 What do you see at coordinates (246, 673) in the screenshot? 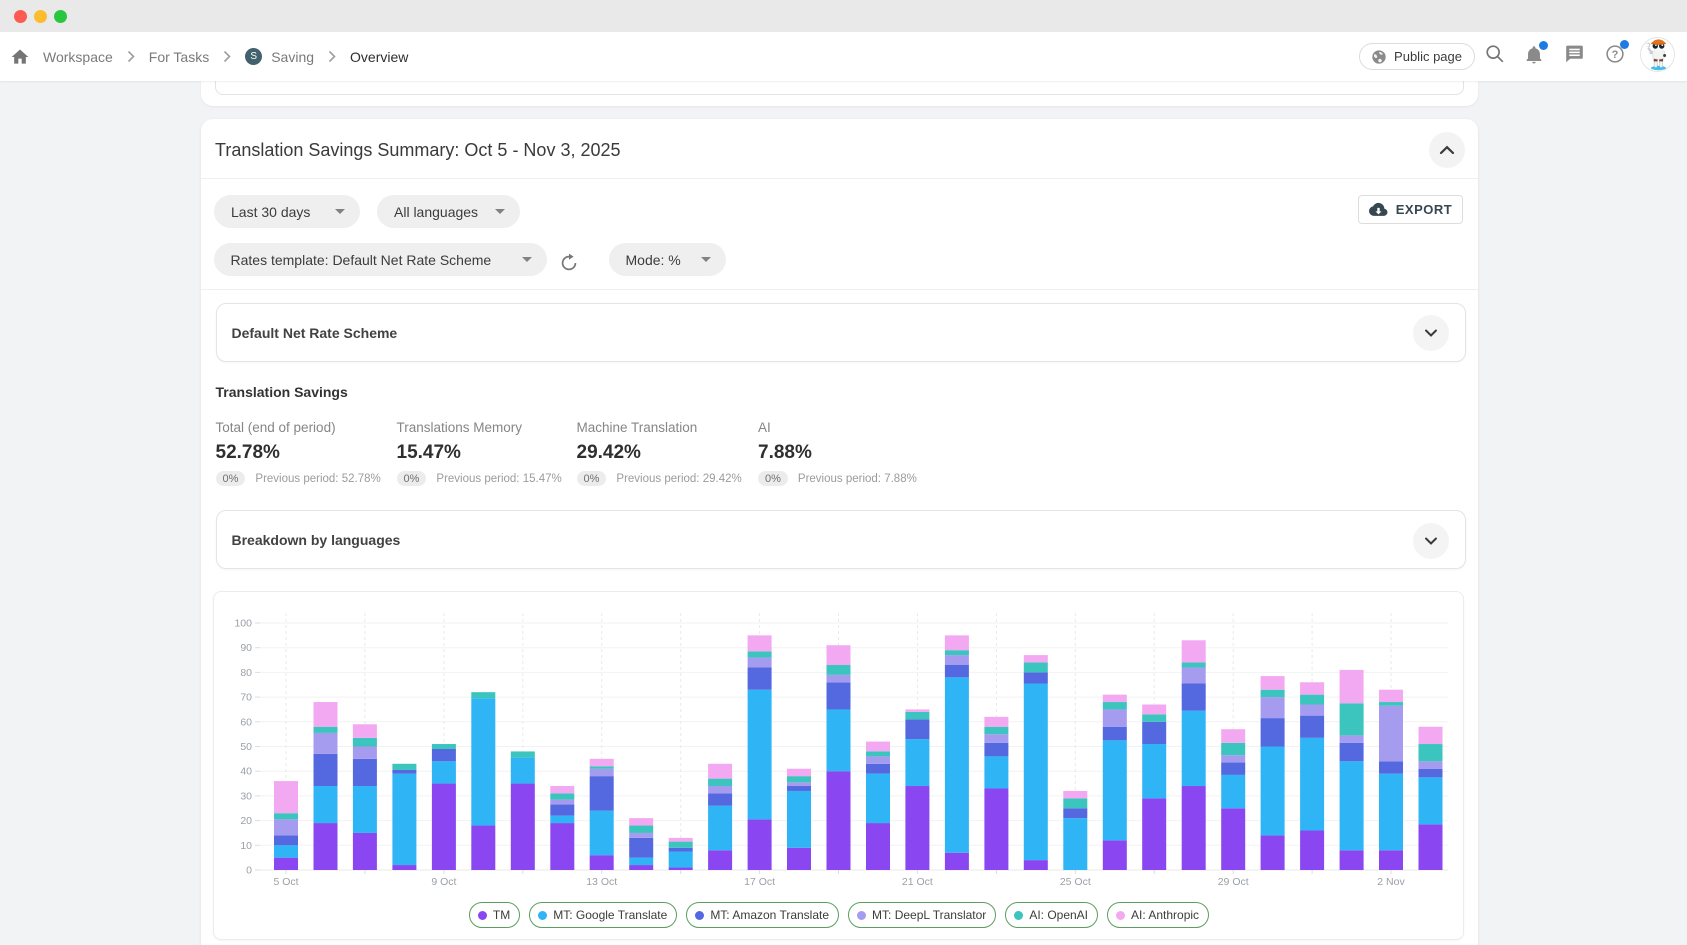
I see `svg-text: 80` at bounding box center [246, 673].